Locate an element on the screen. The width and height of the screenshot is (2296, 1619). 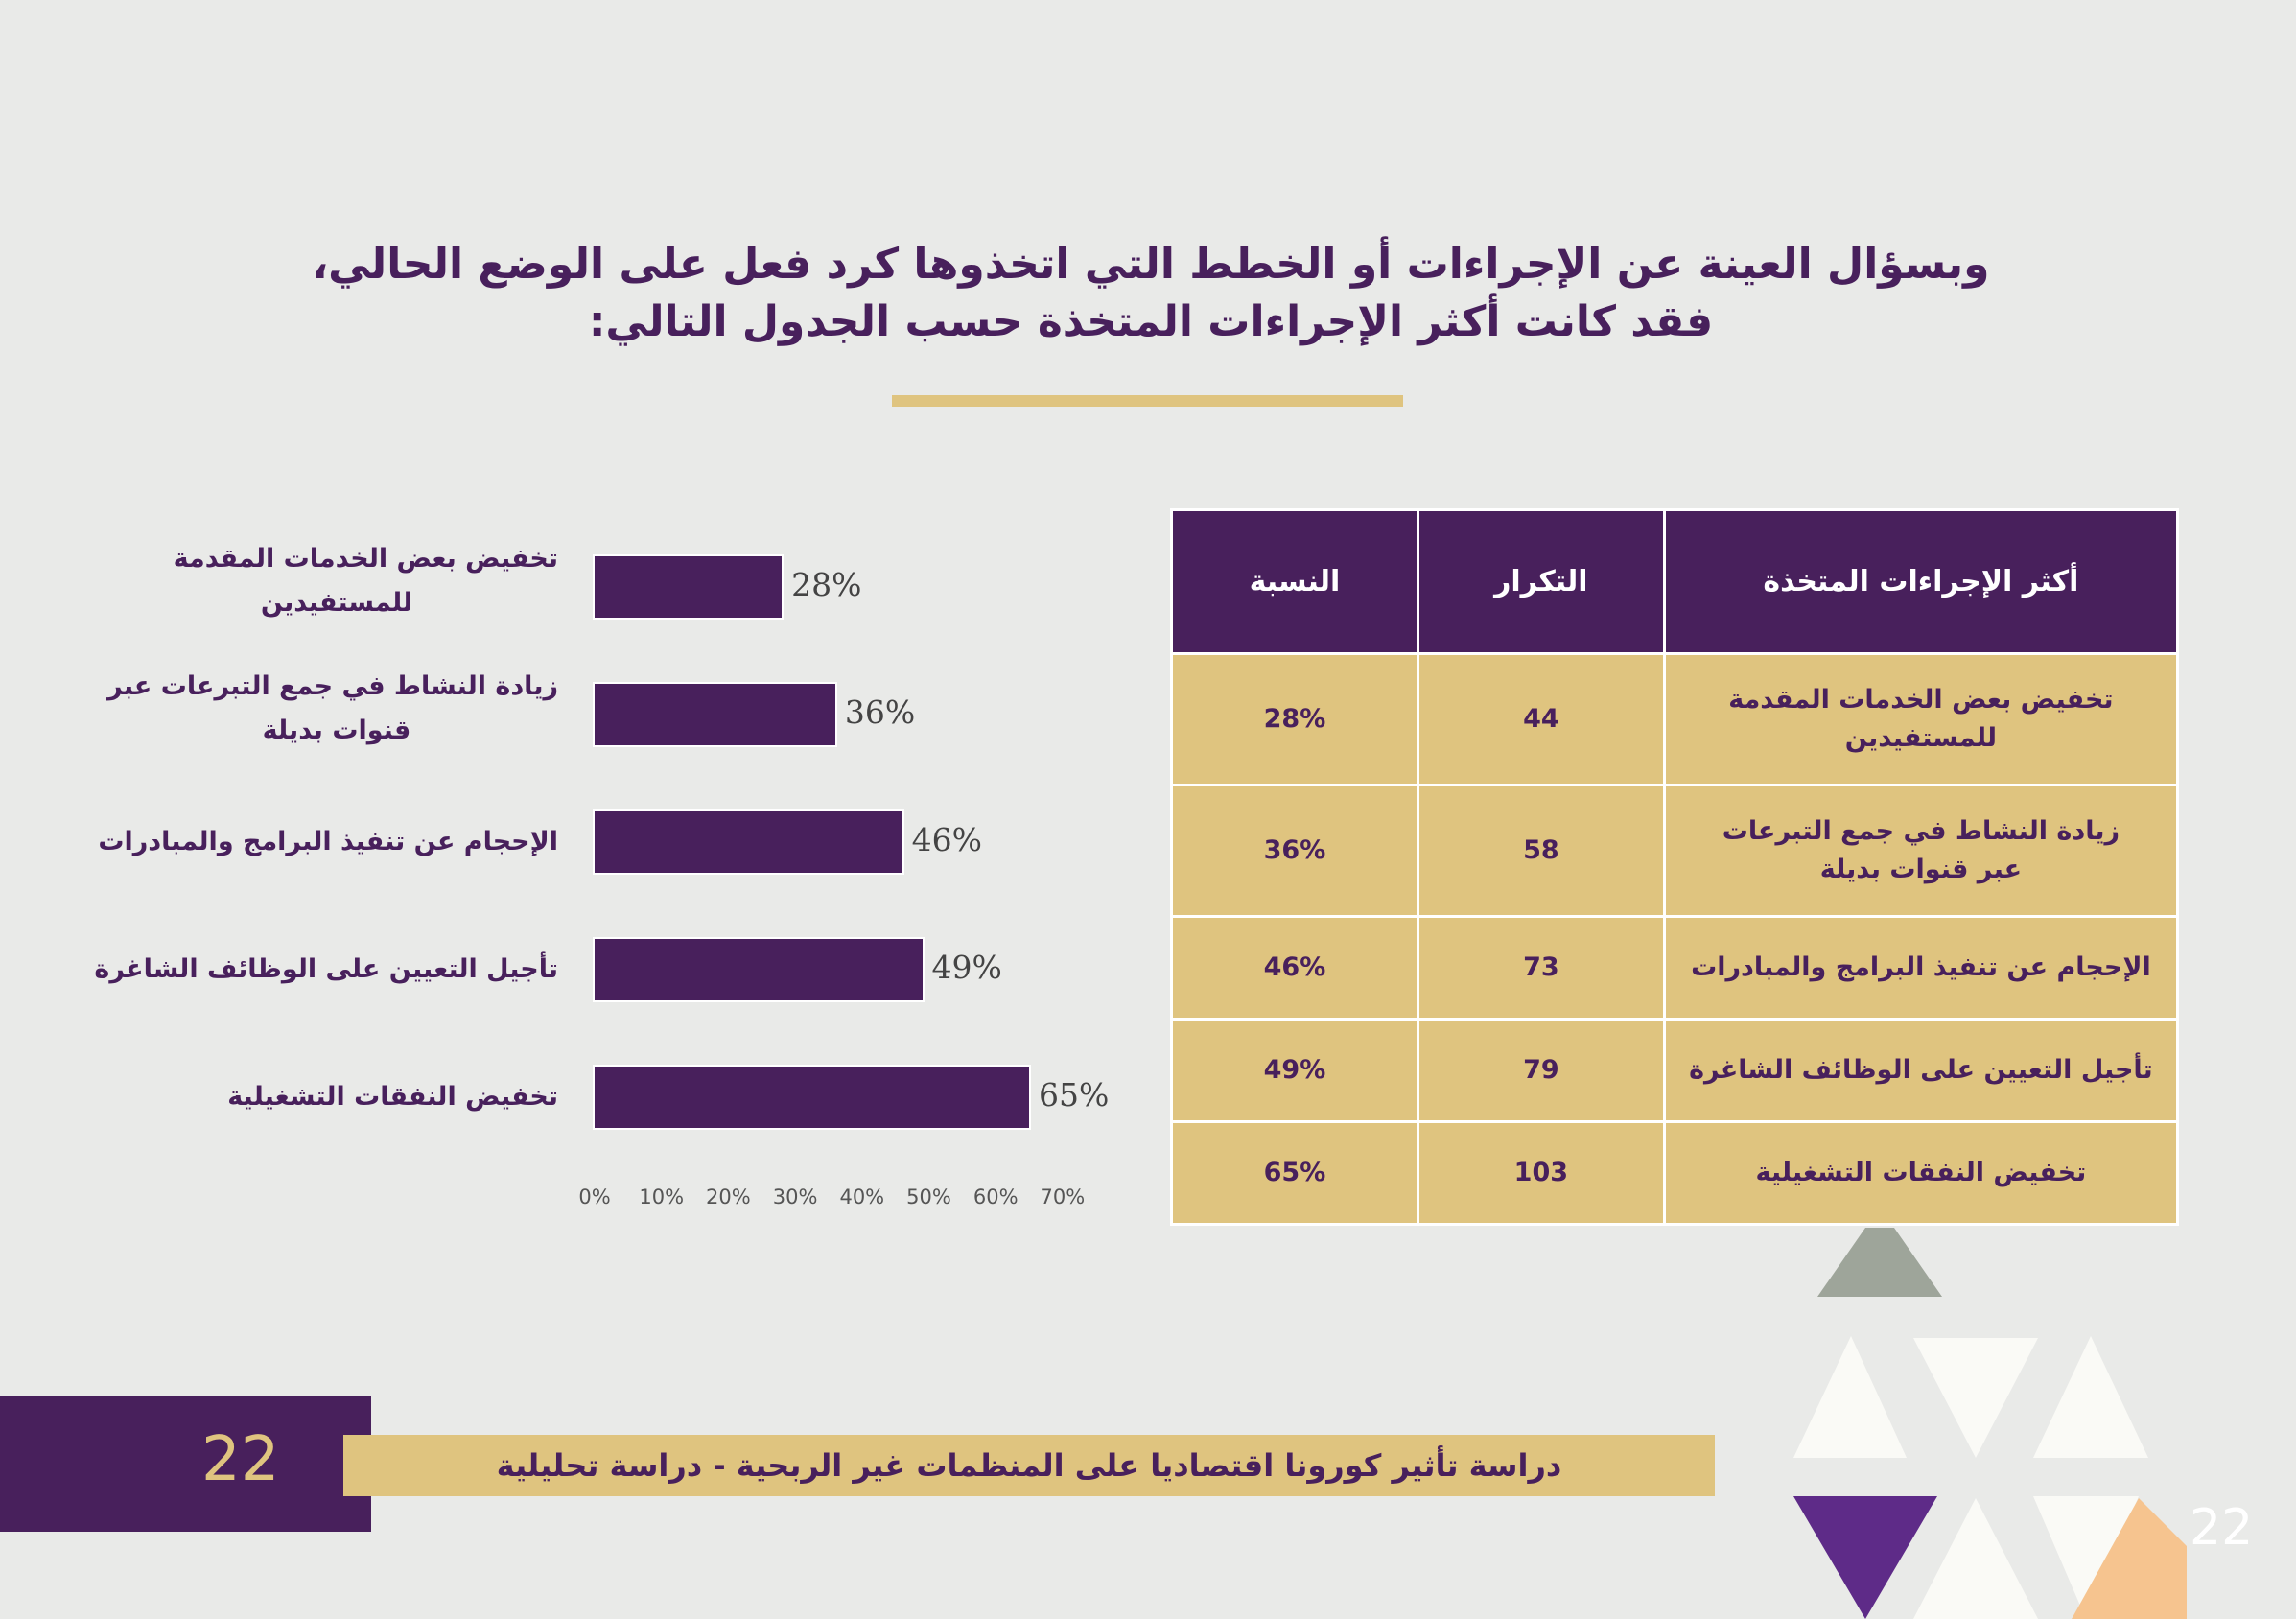
category-label: تخفيض النفقات التشغيلية is located at coordinates (279, 1097).